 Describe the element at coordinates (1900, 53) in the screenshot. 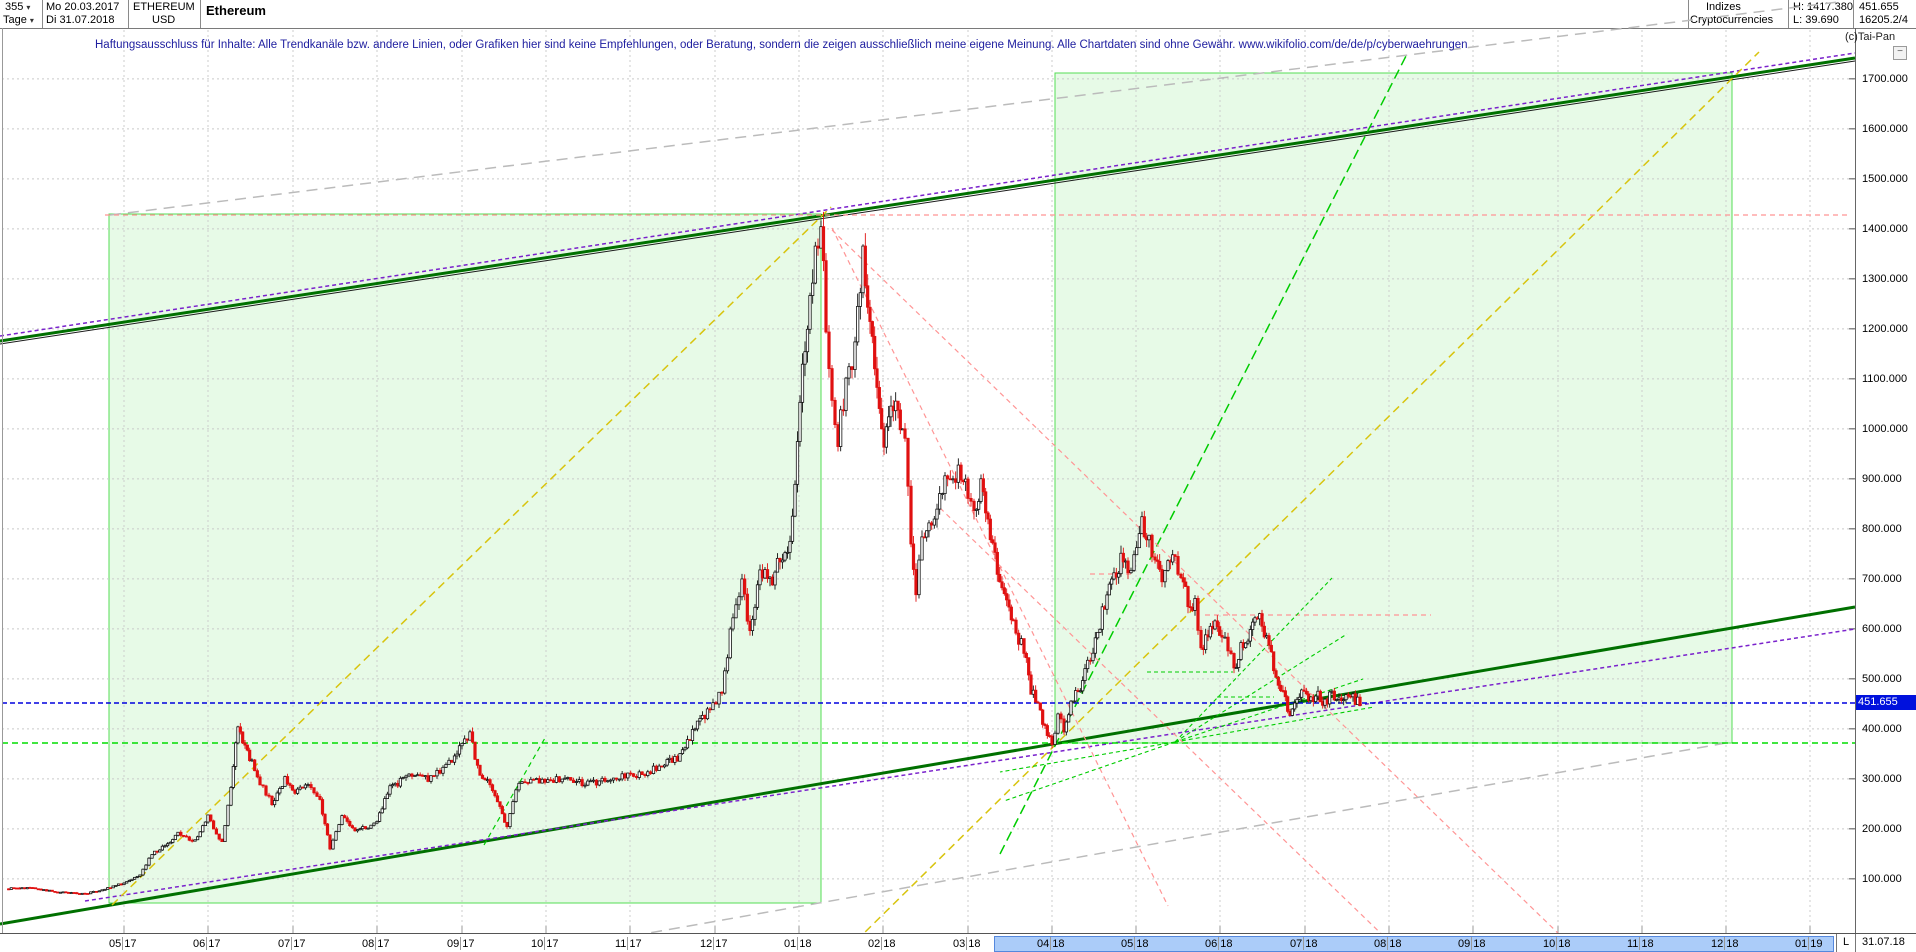

I see `minimize-button: −` at that location.